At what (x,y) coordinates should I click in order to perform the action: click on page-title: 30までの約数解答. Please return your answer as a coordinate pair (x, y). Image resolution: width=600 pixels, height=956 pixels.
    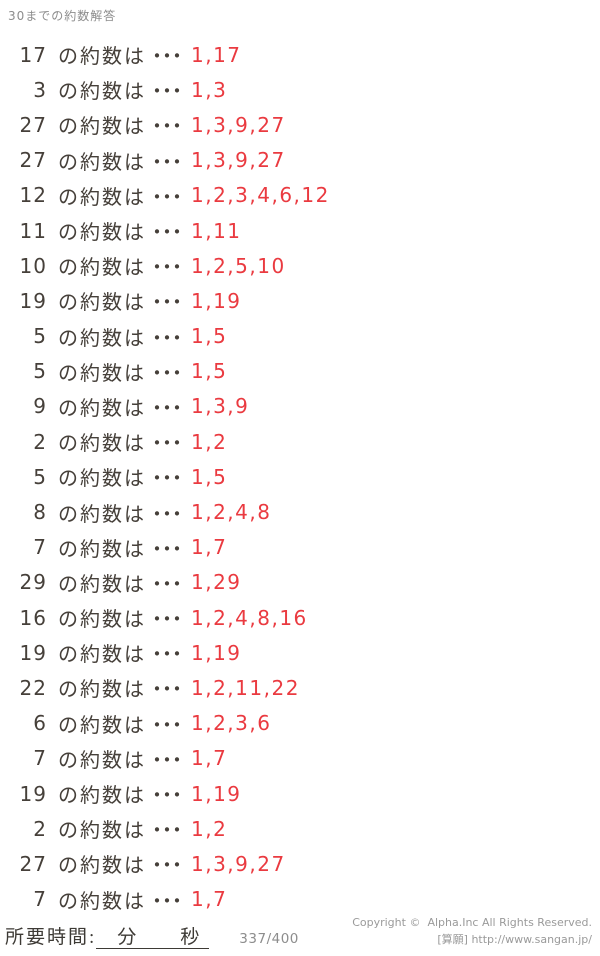
    Looking at the image, I should click on (62, 16).